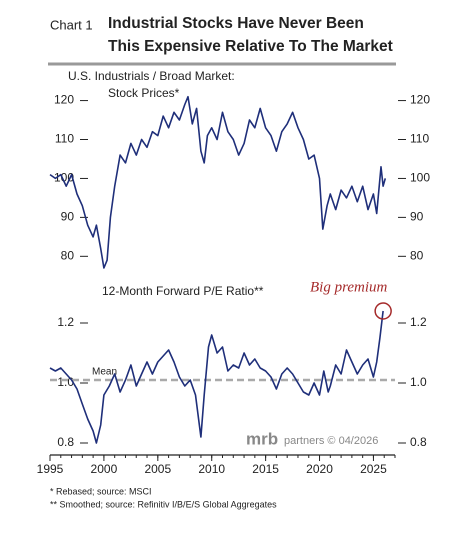 The image size is (451, 538). Describe the element at coordinates (419, 139) in the screenshot. I see `y-tick-label-right: 110` at that location.